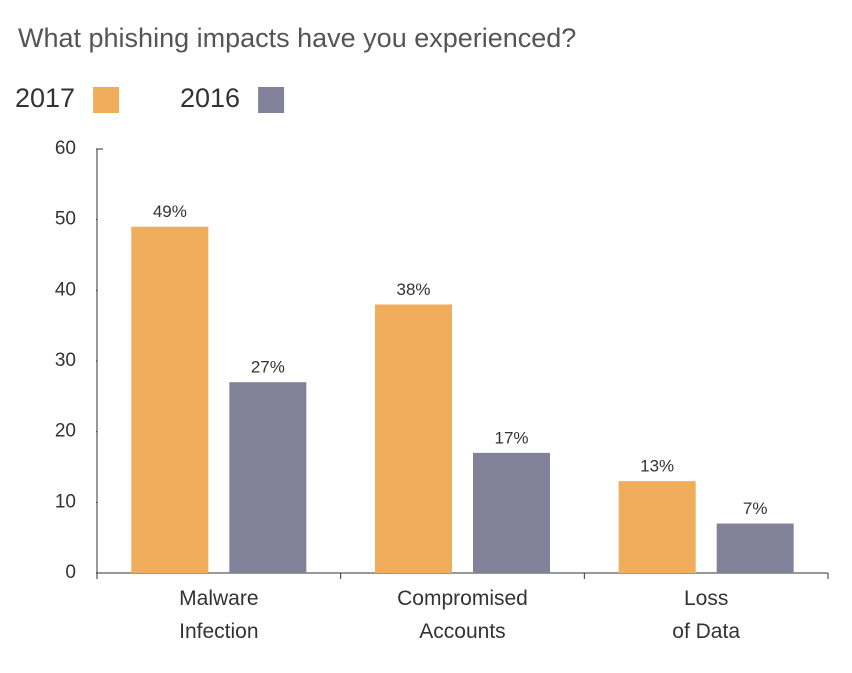 This screenshot has height=673, width=852. I want to click on value-label: 17%, so click(511, 437).